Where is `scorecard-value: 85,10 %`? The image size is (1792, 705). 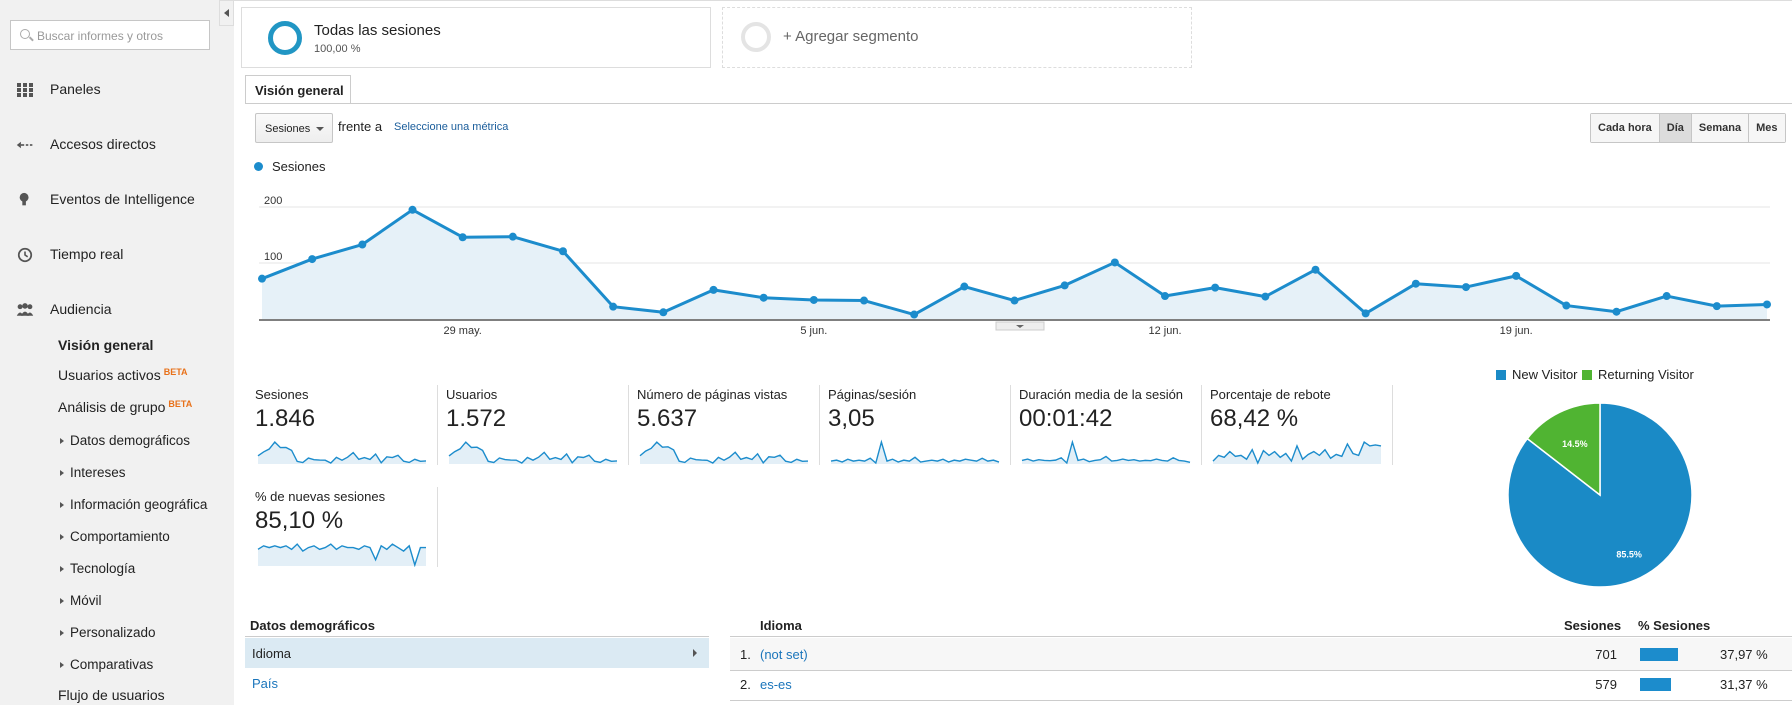
scorecard-value: 85,10 % is located at coordinates (299, 520).